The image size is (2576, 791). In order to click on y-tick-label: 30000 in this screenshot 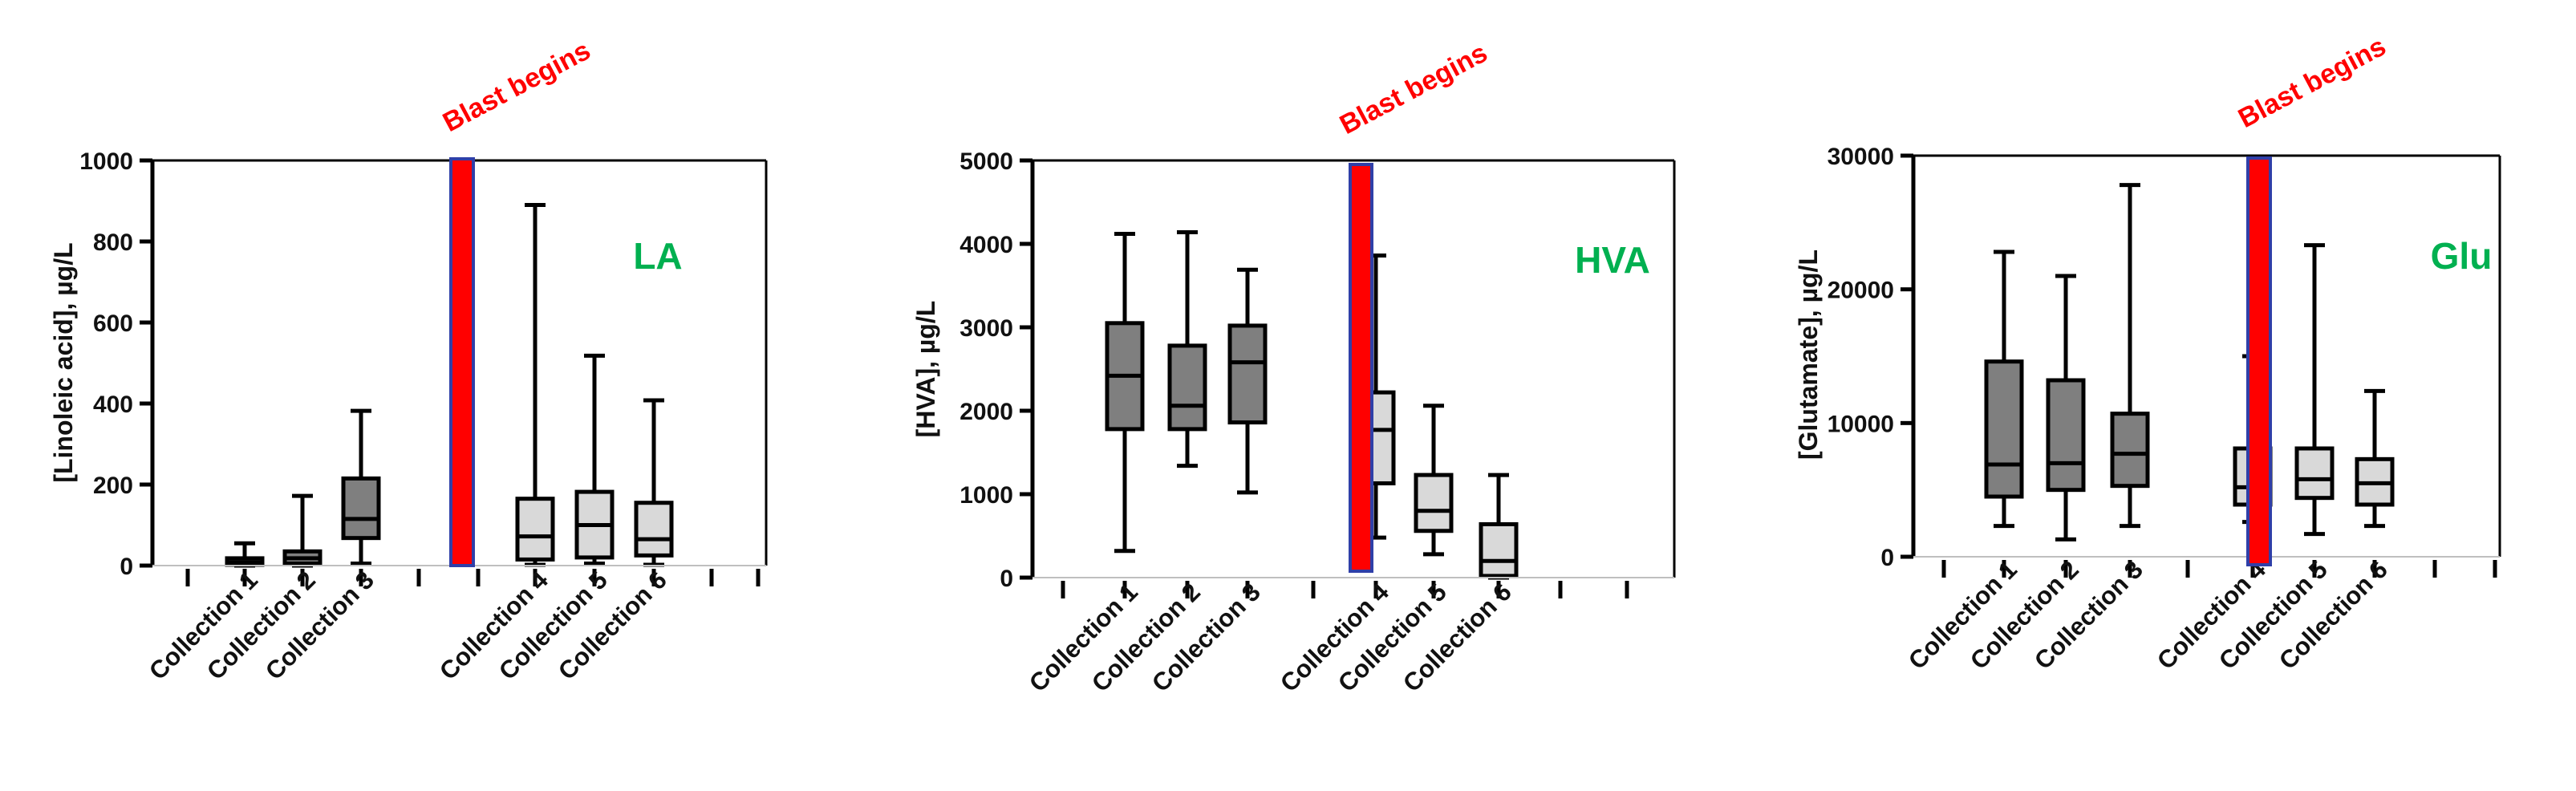, I will do `click(1861, 157)`.